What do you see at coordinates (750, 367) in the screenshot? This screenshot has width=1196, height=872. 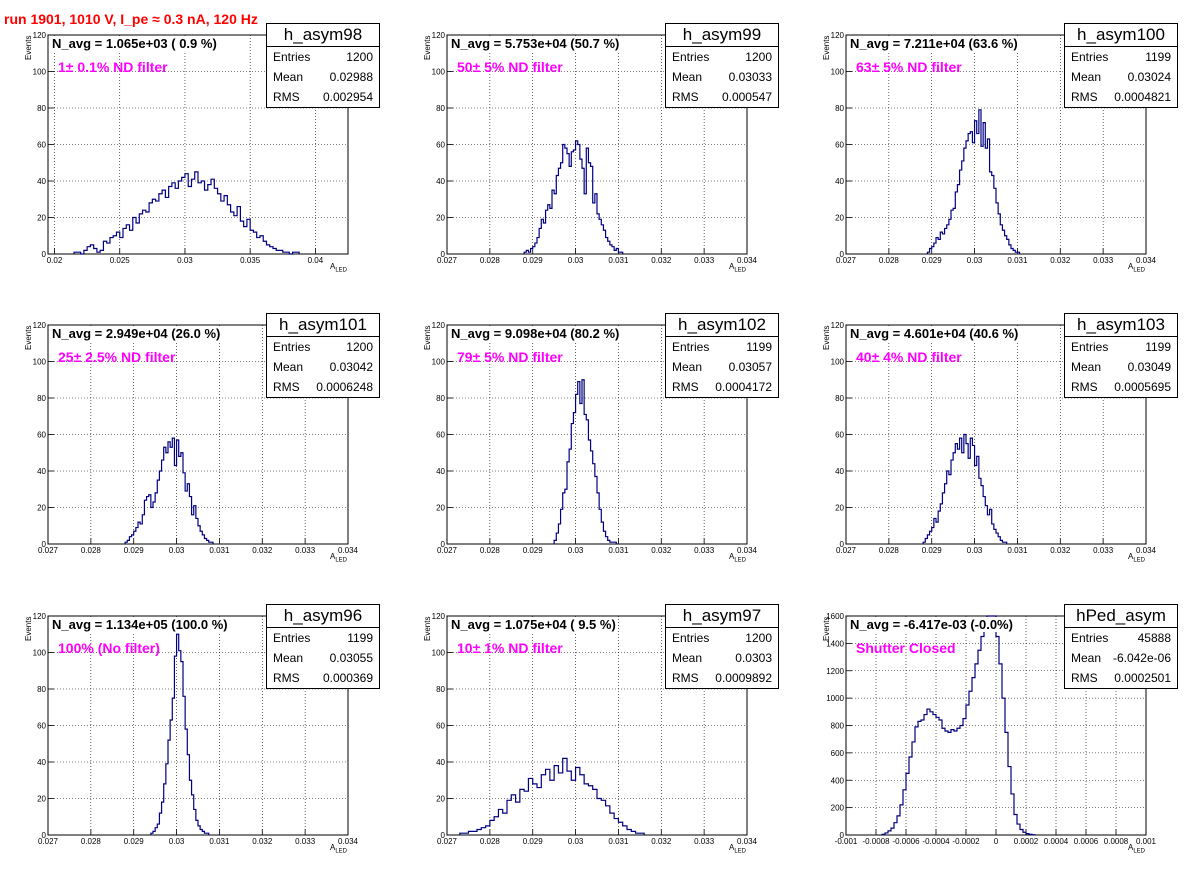 I see `stat-value-mean: 0.03057` at bounding box center [750, 367].